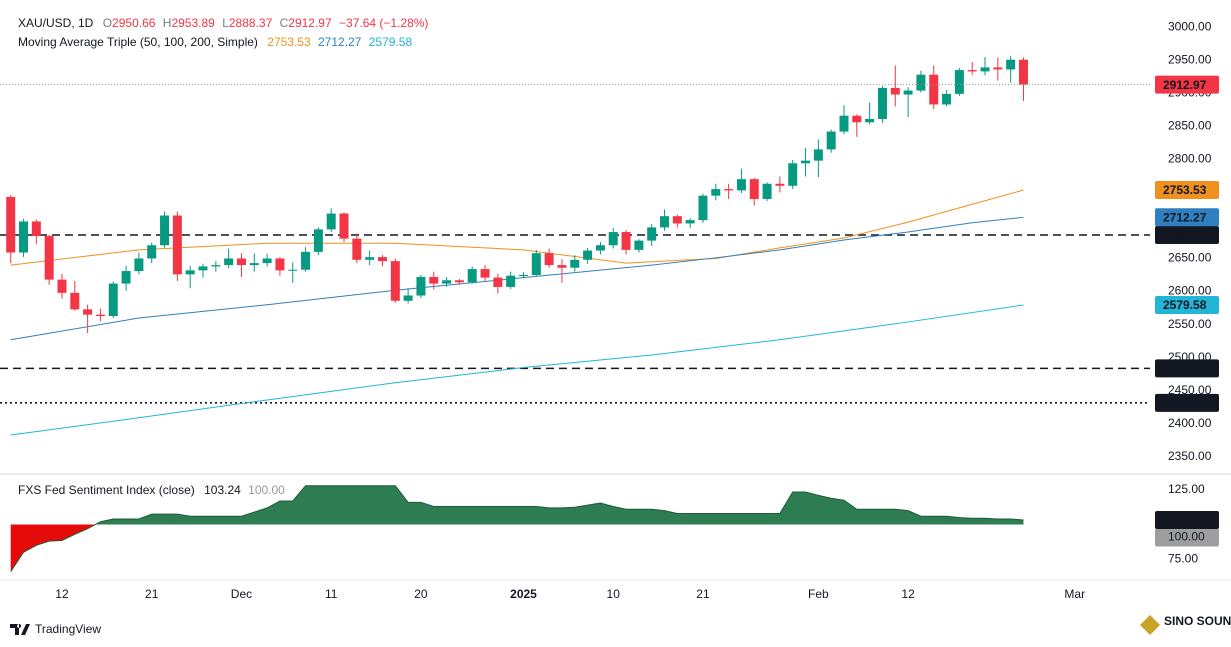 The height and width of the screenshot is (647, 1231). I want to click on x-tick-label: 20, so click(421, 594).